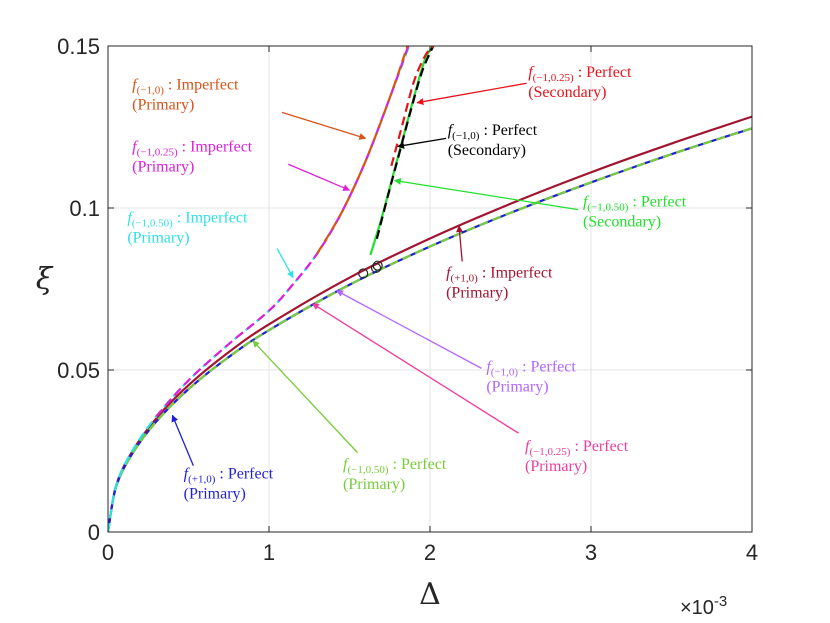  I want to click on x-tick-label: 2, so click(430, 552).